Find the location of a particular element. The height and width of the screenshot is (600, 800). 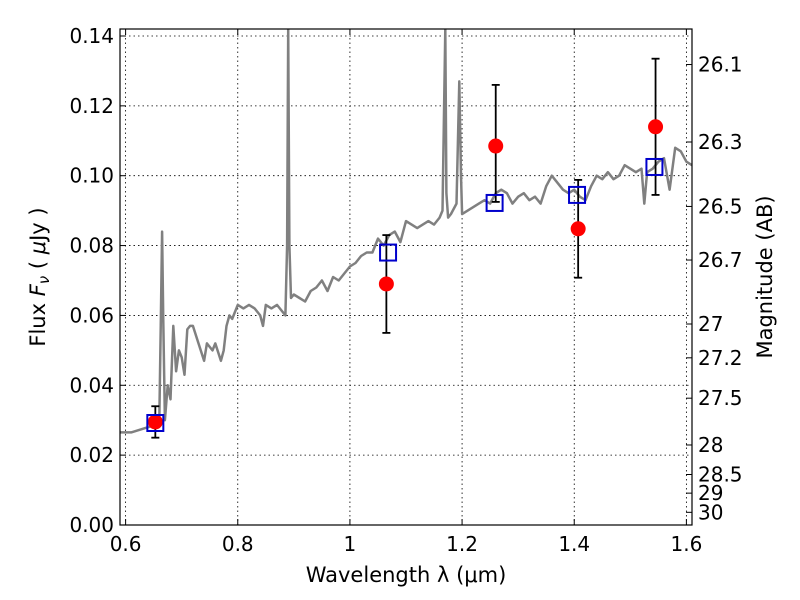

right-tick-label: 26.5 is located at coordinates (720, 206).